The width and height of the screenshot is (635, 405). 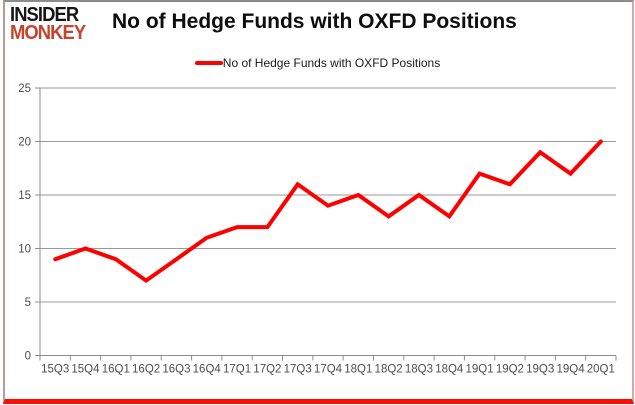 I want to click on x-axis-label: 17Q1, so click(x=237, y=370).